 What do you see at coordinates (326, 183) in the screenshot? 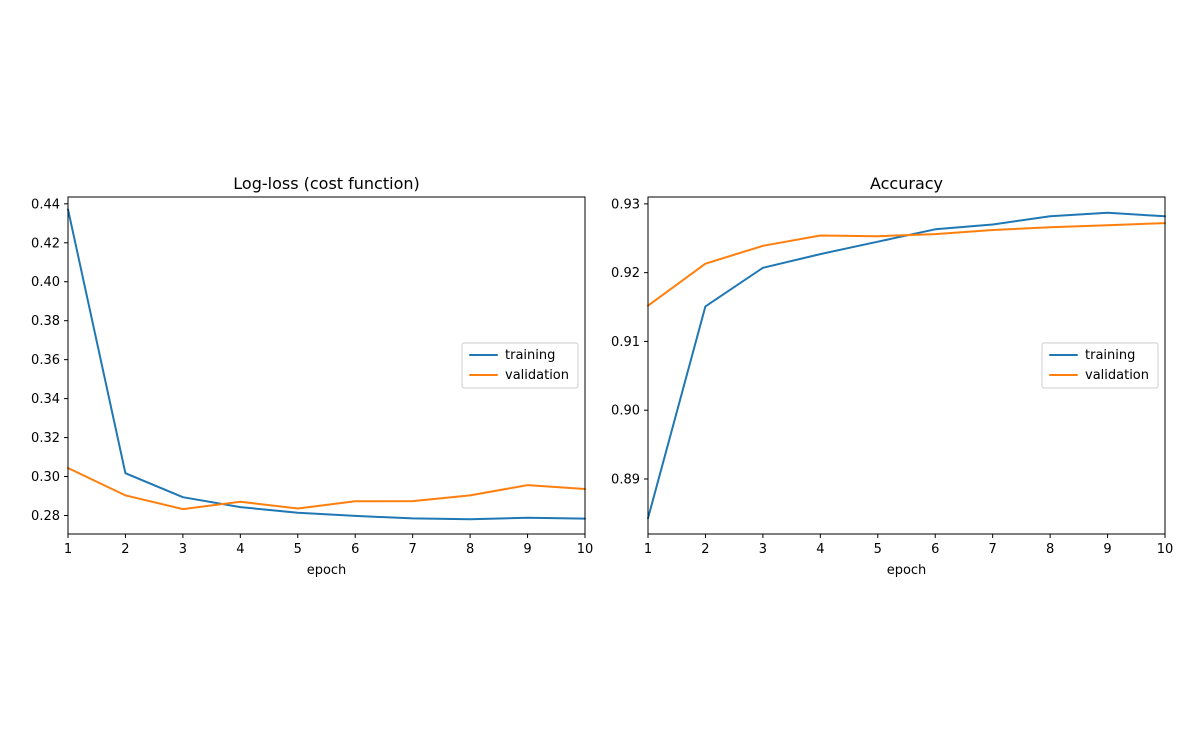
I see `chart-title: Log-loss (cost function)` at bounding box center [326, 183].